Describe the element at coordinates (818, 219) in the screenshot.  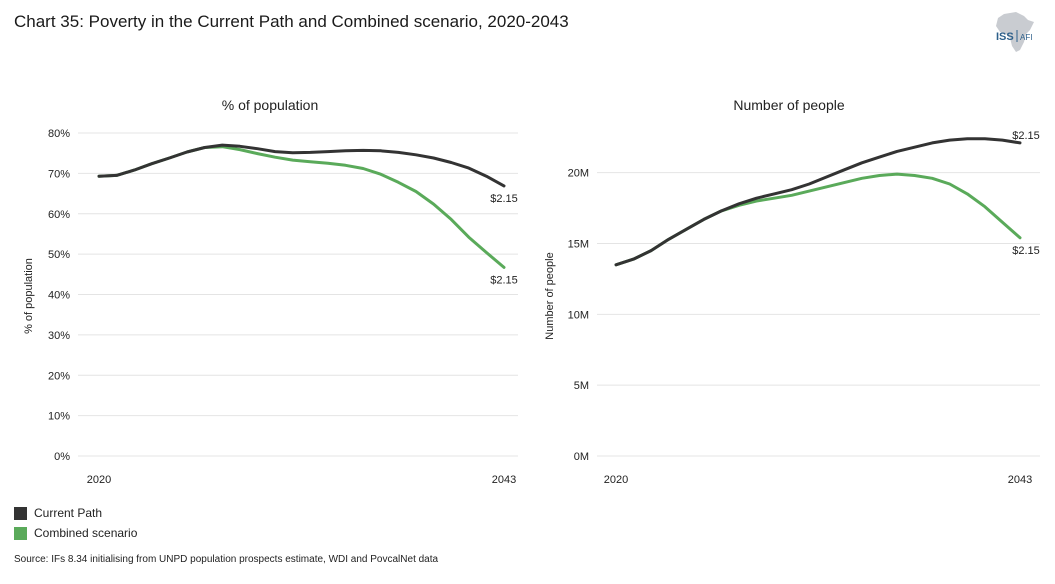
I see `series-line-combined-scenario-people` at that location.